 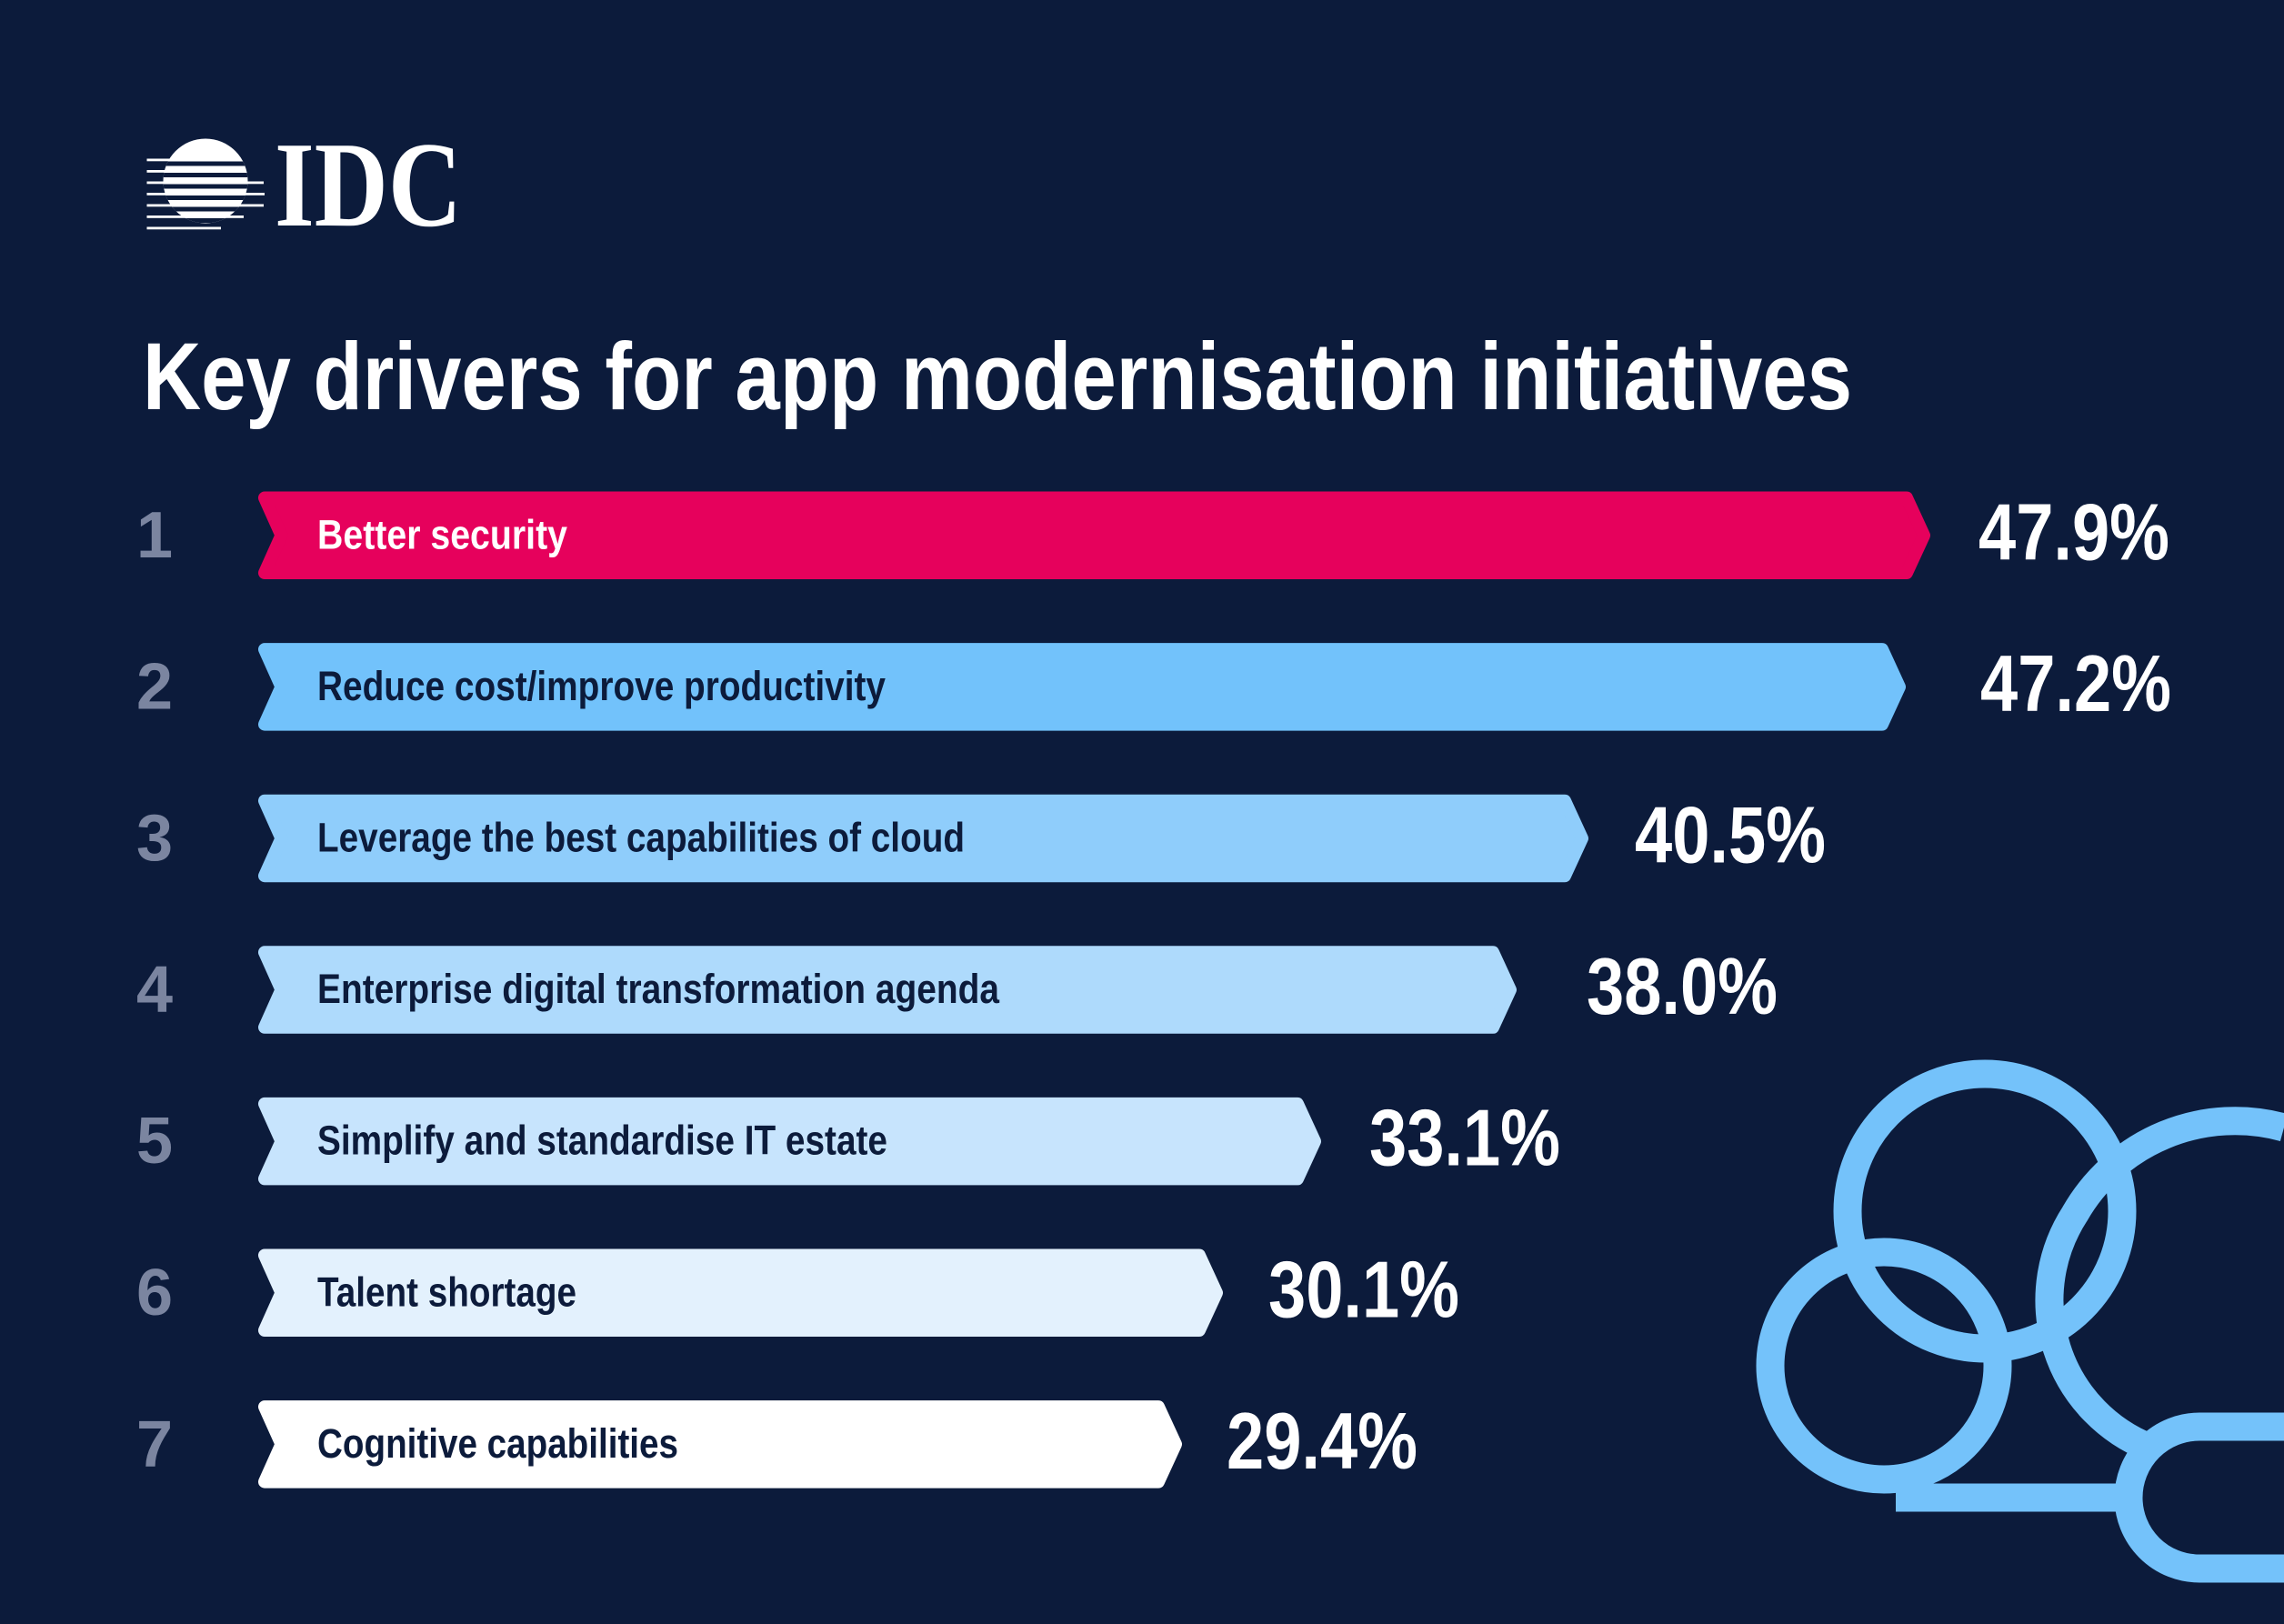 What do you see at coordinates (2075, 683) in the screenshot?
I see `svg-text: 47.2%` at bounding box center [2075, 683].